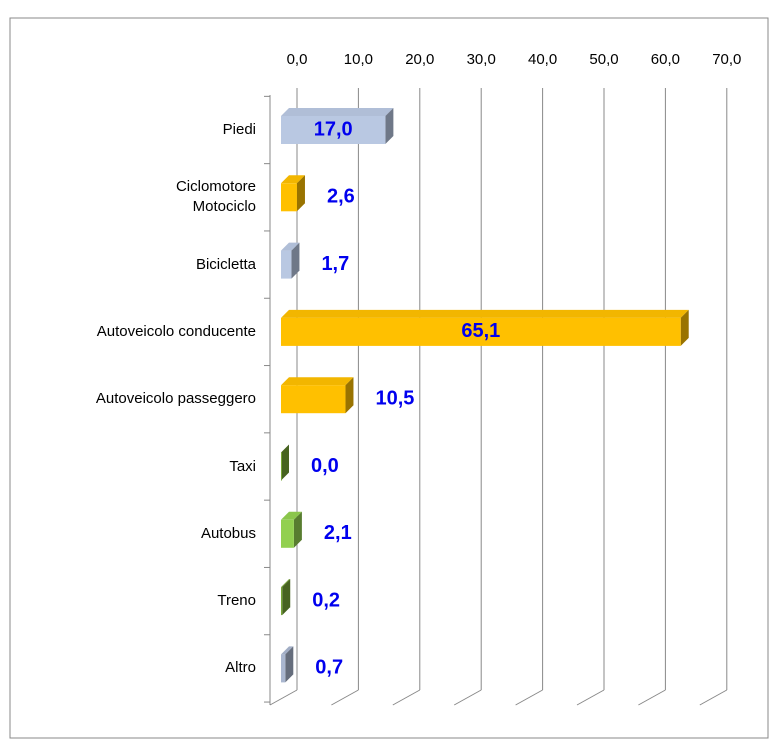  I want to click on y-tick-label: Ciclomotore Motociclo, so click(215, 197).